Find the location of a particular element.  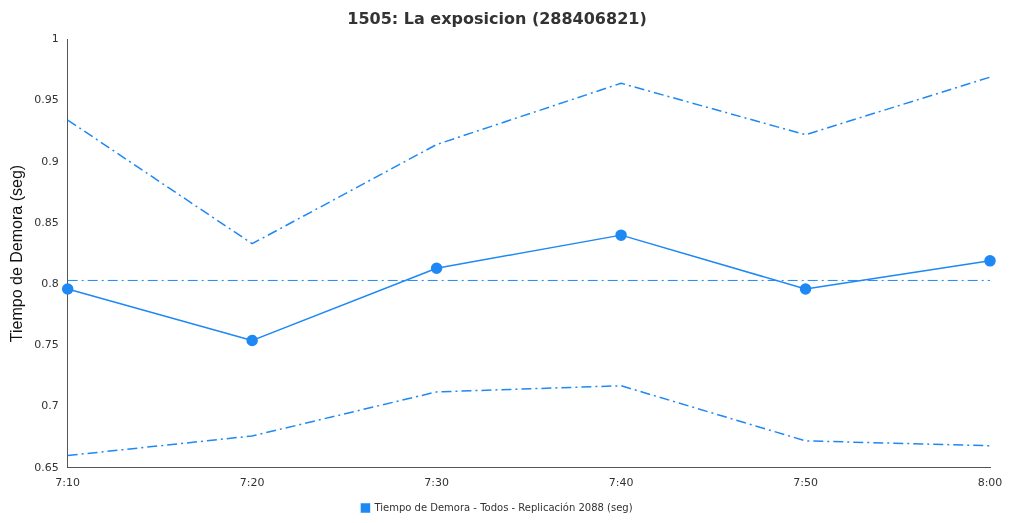

y-tick-label: 0.65 is located at coordinates (46, 467).